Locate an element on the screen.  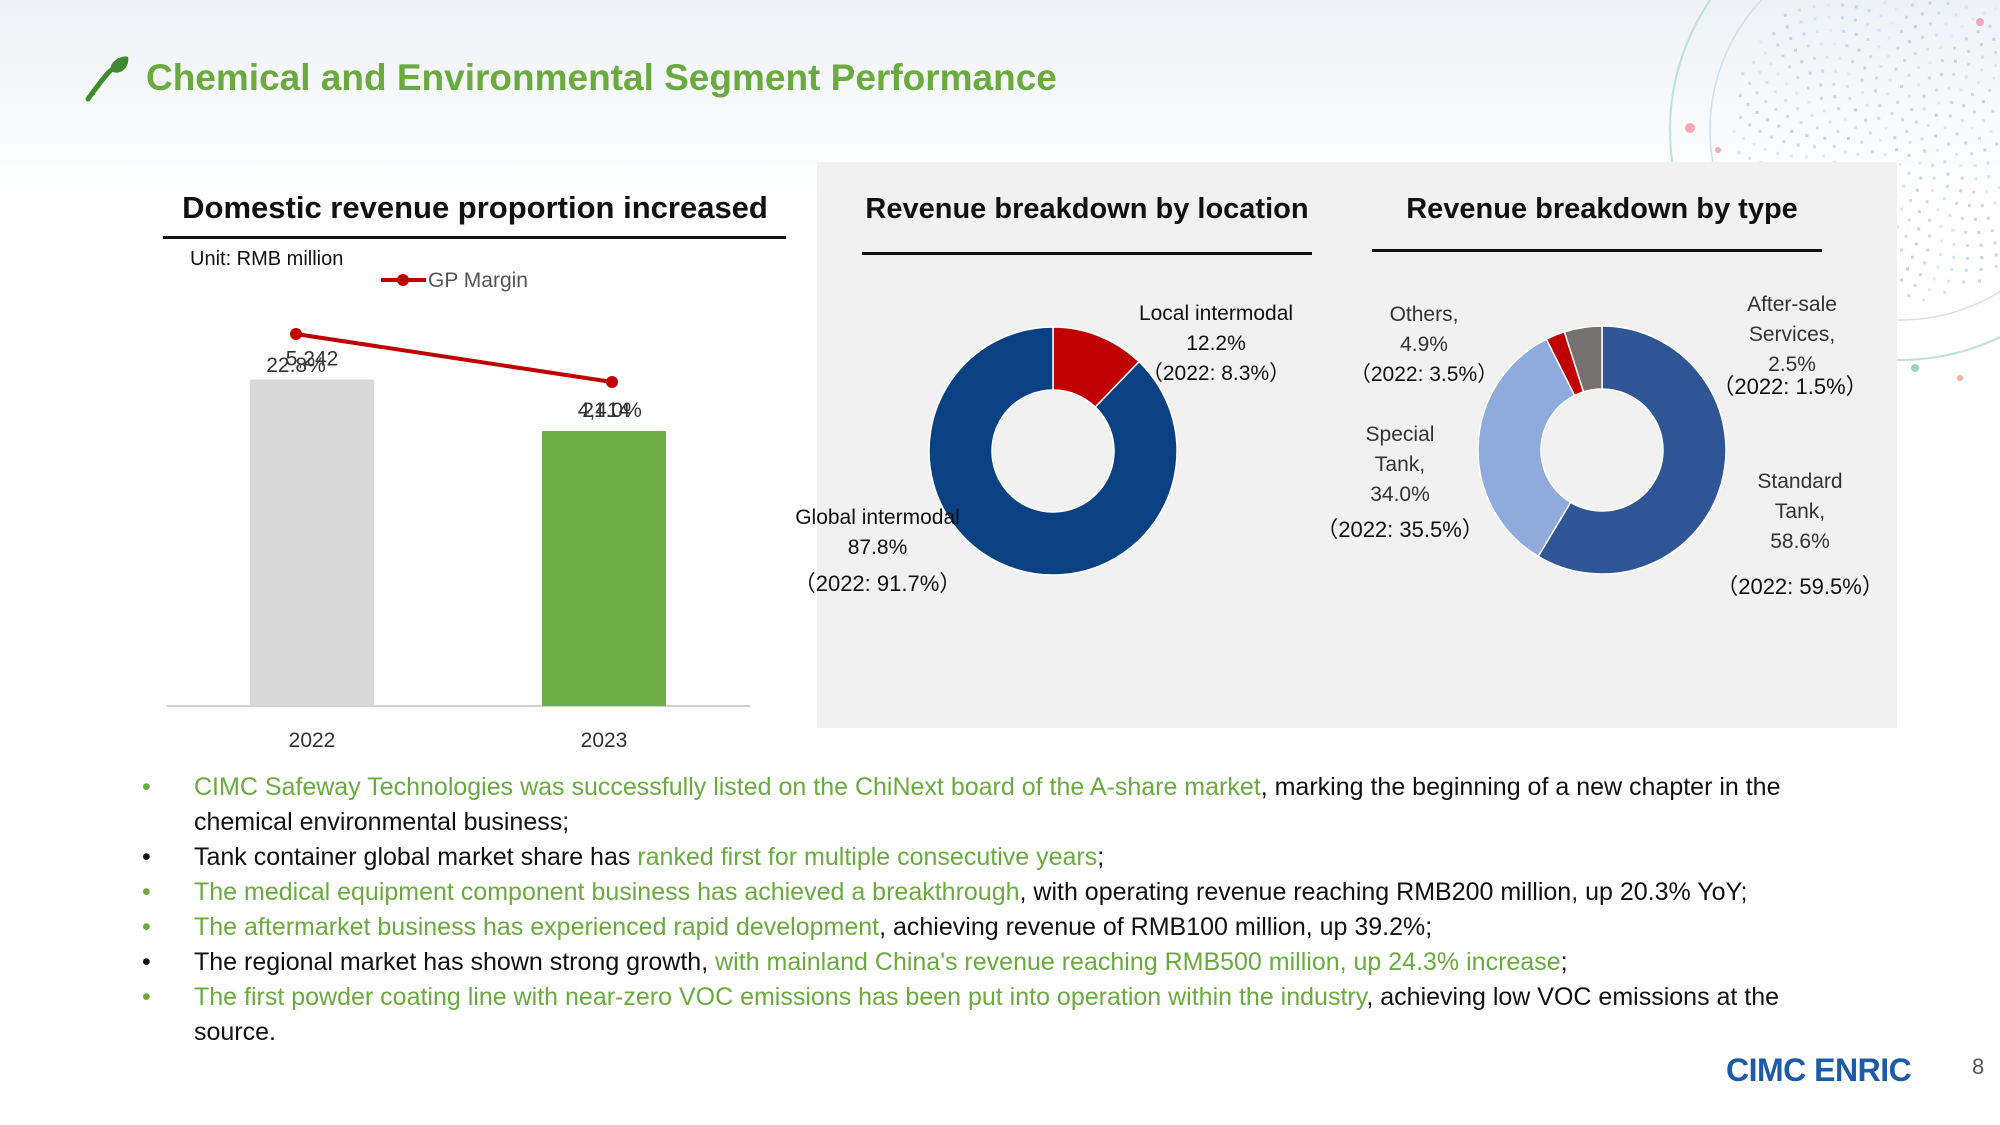
slice-special-tank is located at coordinates (1526, 448).